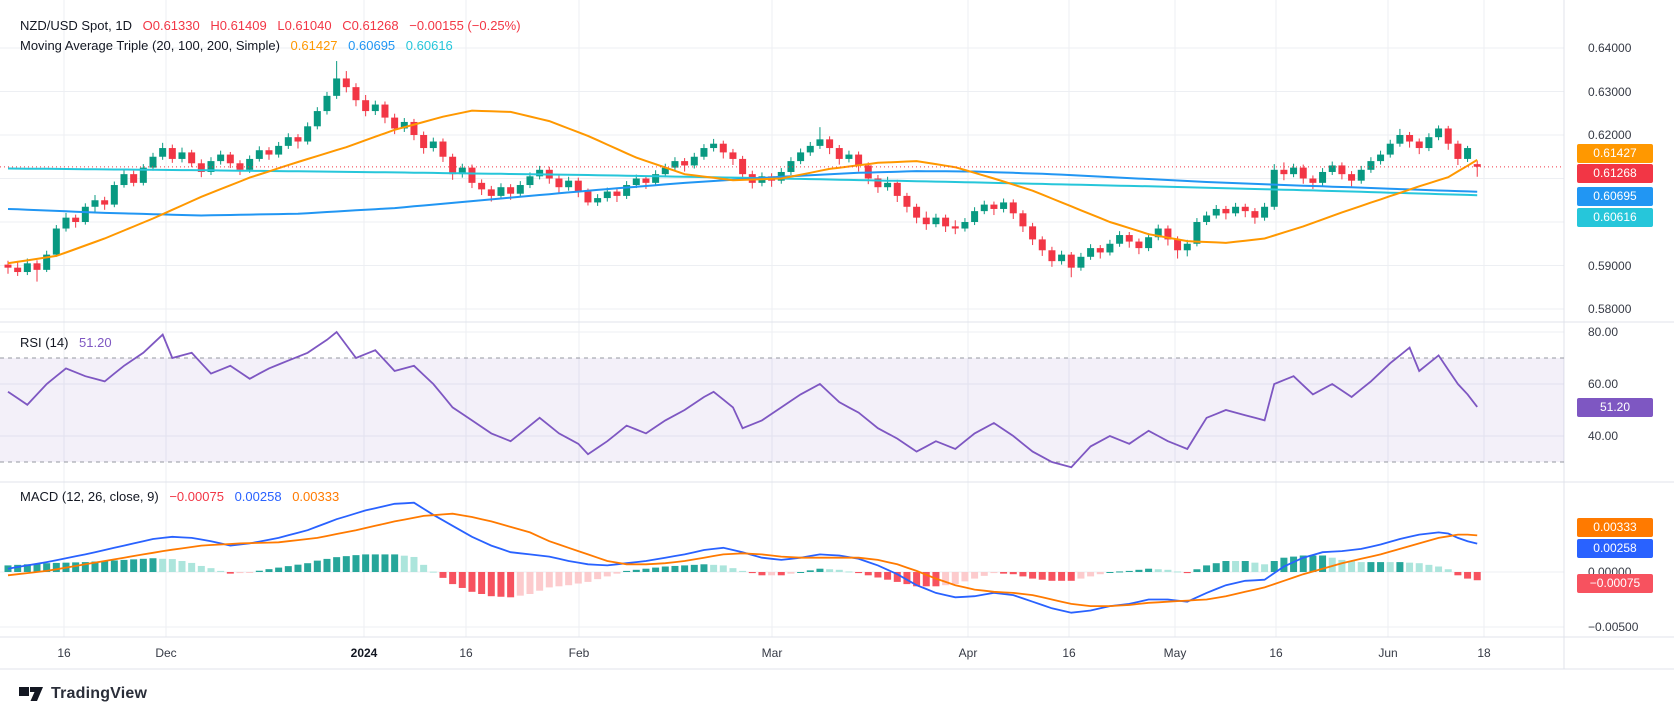  Describe the element at coordinates (1175, 653) in the screenshot. I see `time-axis-label: May` at that location.